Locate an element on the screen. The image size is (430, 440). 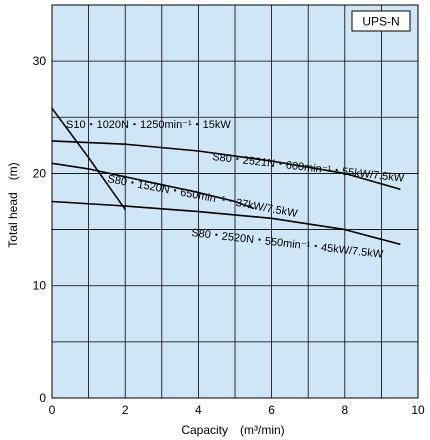
x-tick-label: 4 is located at coordinates (198, 410).